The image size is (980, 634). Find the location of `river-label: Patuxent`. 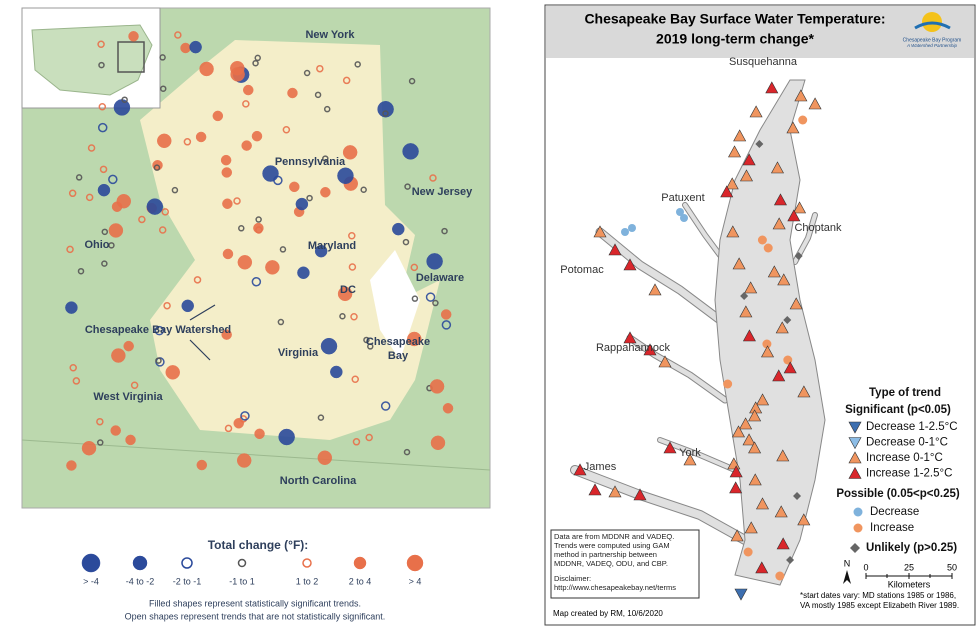

river-label: Patuxent is located at coordinates (682, 198).